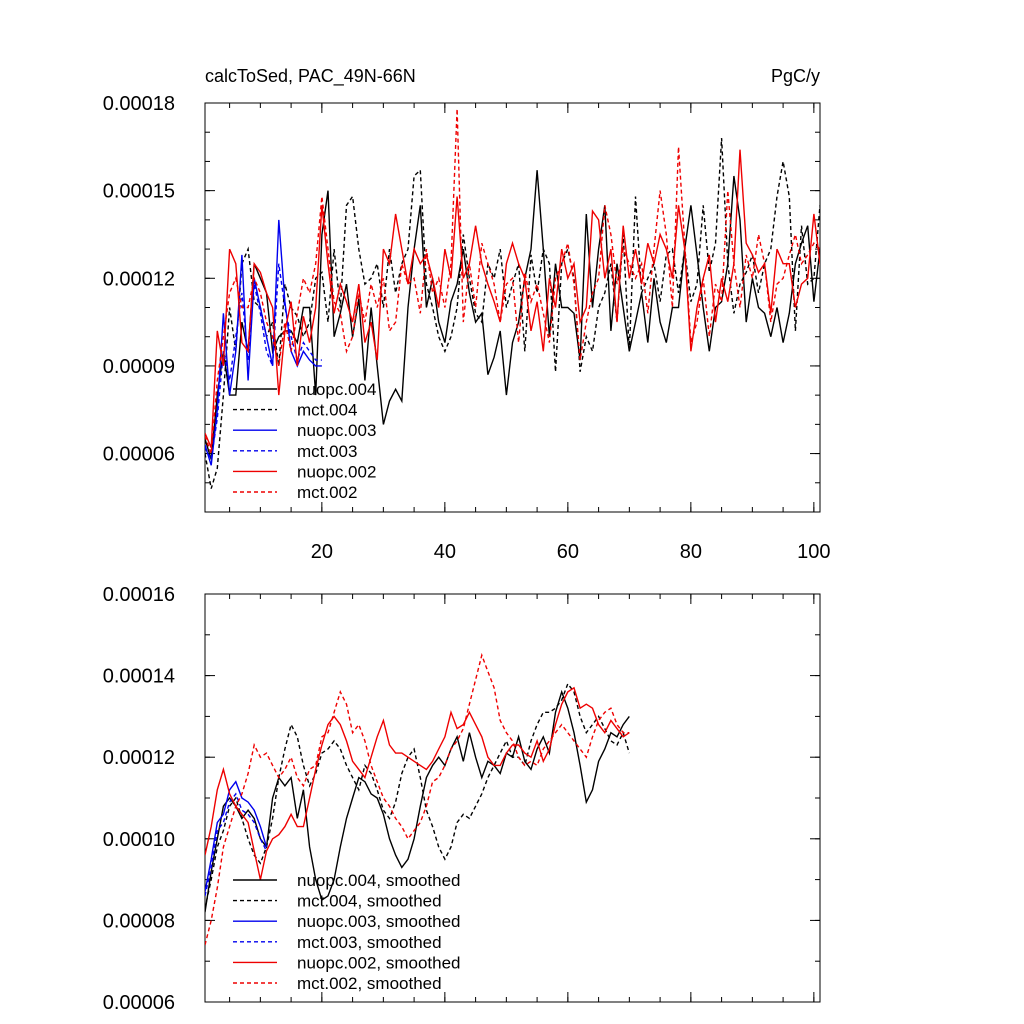 This screenshot has height=1024, width=1024. Describe the element at coordinates (568, 552) in the screenshot. I see `x-tick-label: 60` at that location.